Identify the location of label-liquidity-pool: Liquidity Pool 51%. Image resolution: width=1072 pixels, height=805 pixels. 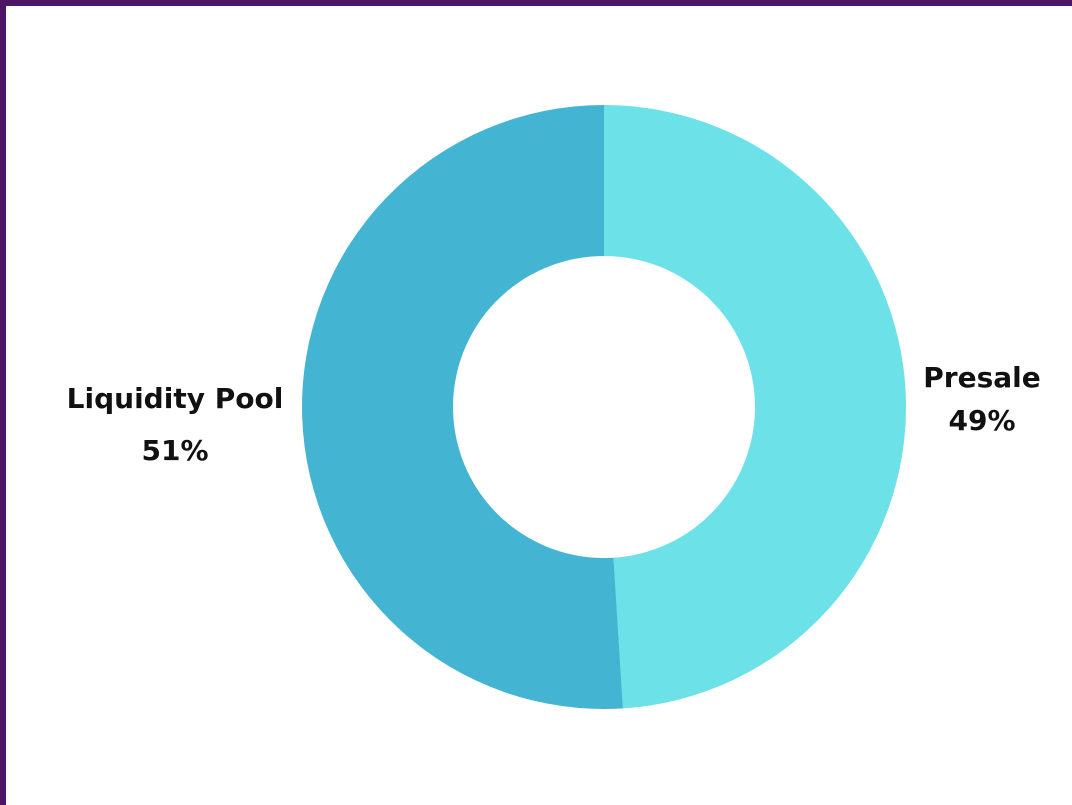
(175, 424).